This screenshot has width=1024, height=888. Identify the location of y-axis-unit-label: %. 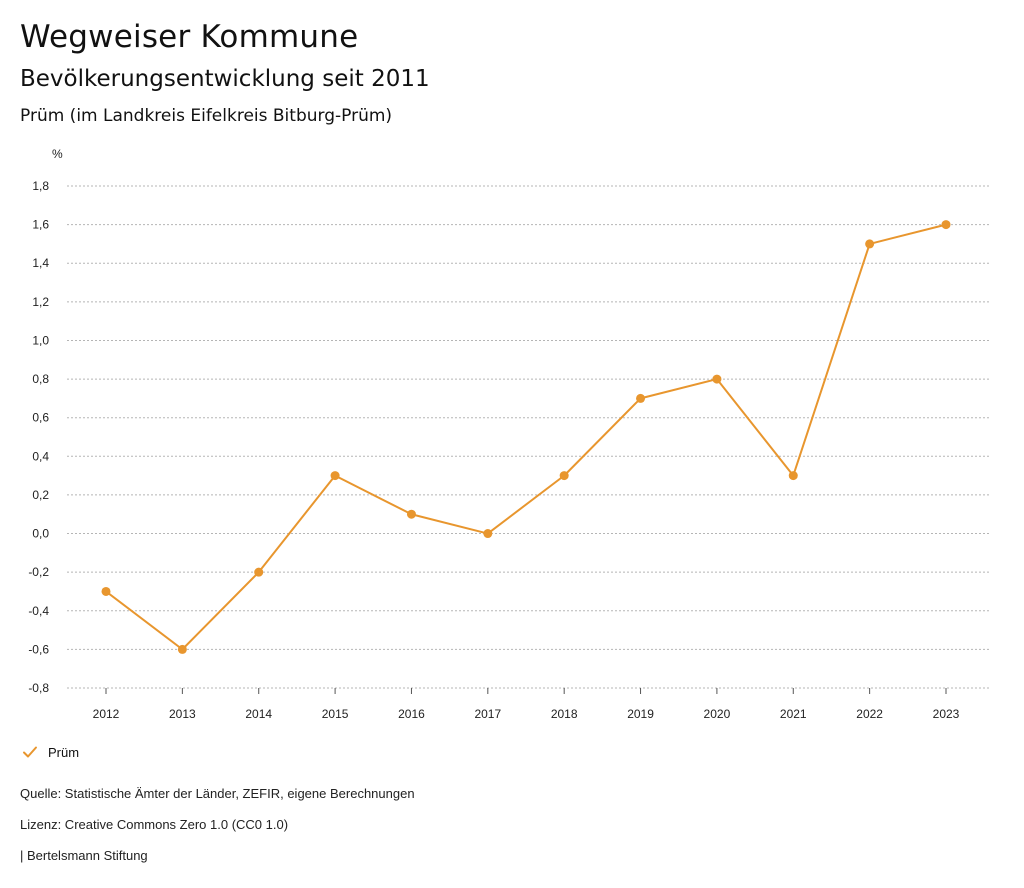
(57, 154).